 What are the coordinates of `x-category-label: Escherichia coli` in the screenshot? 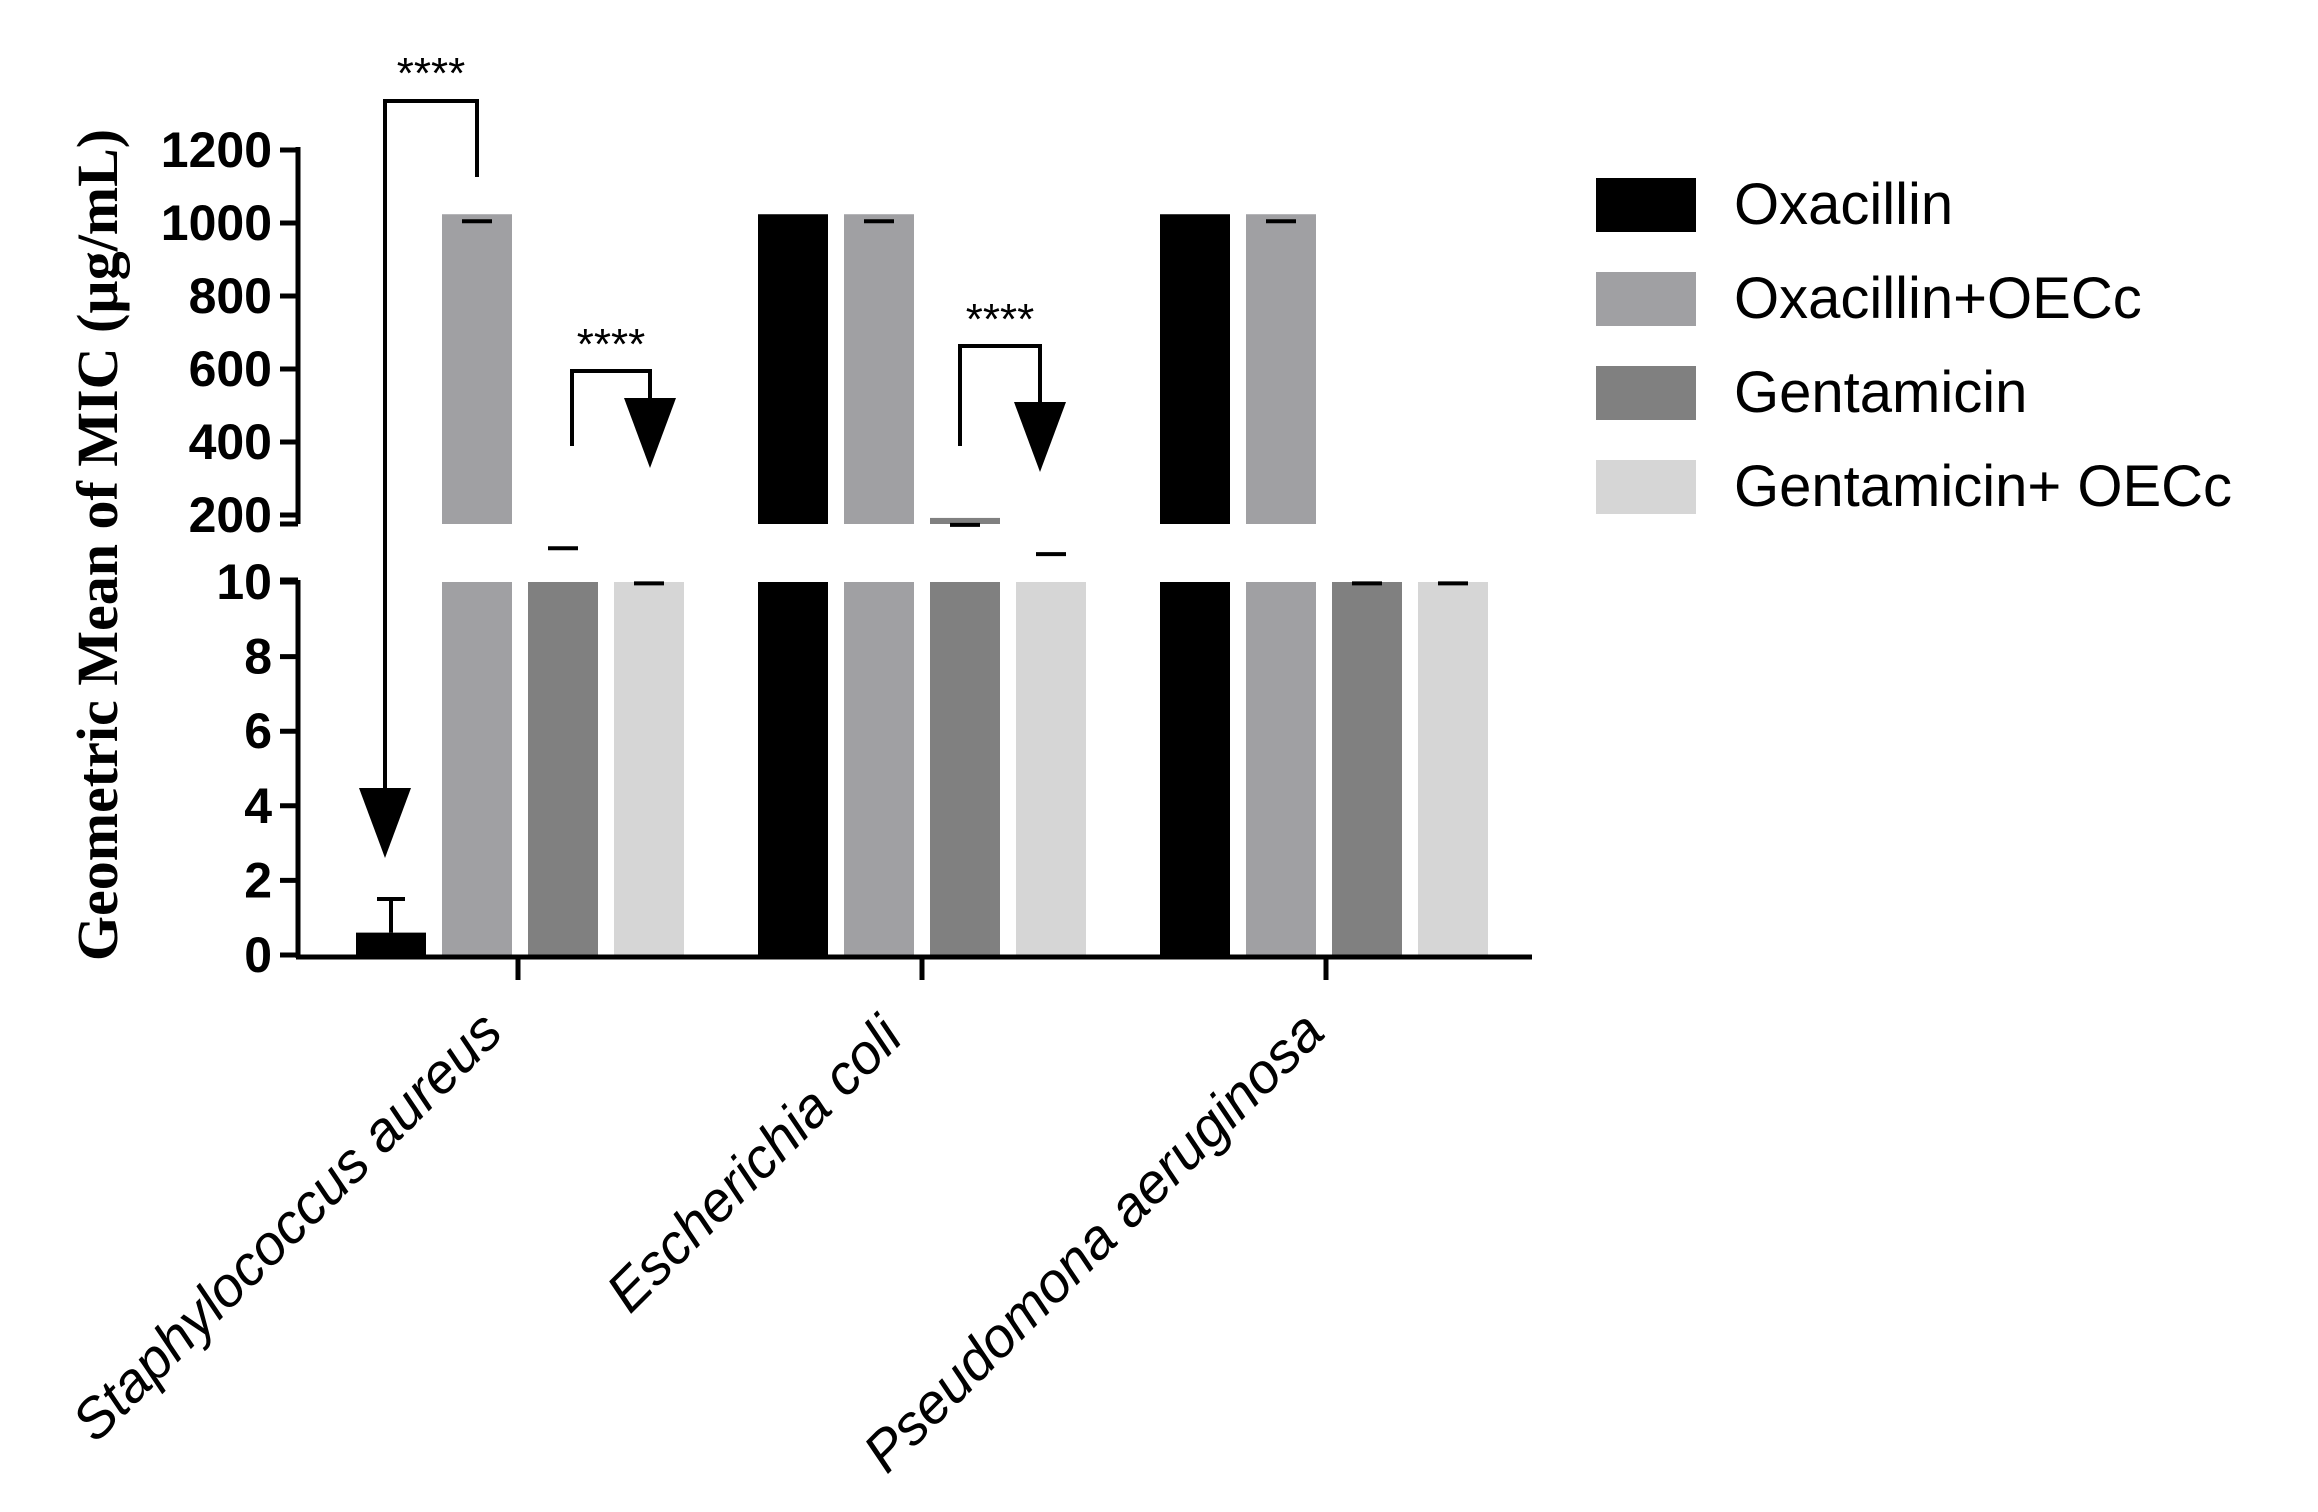 It's located at (754, 1163).